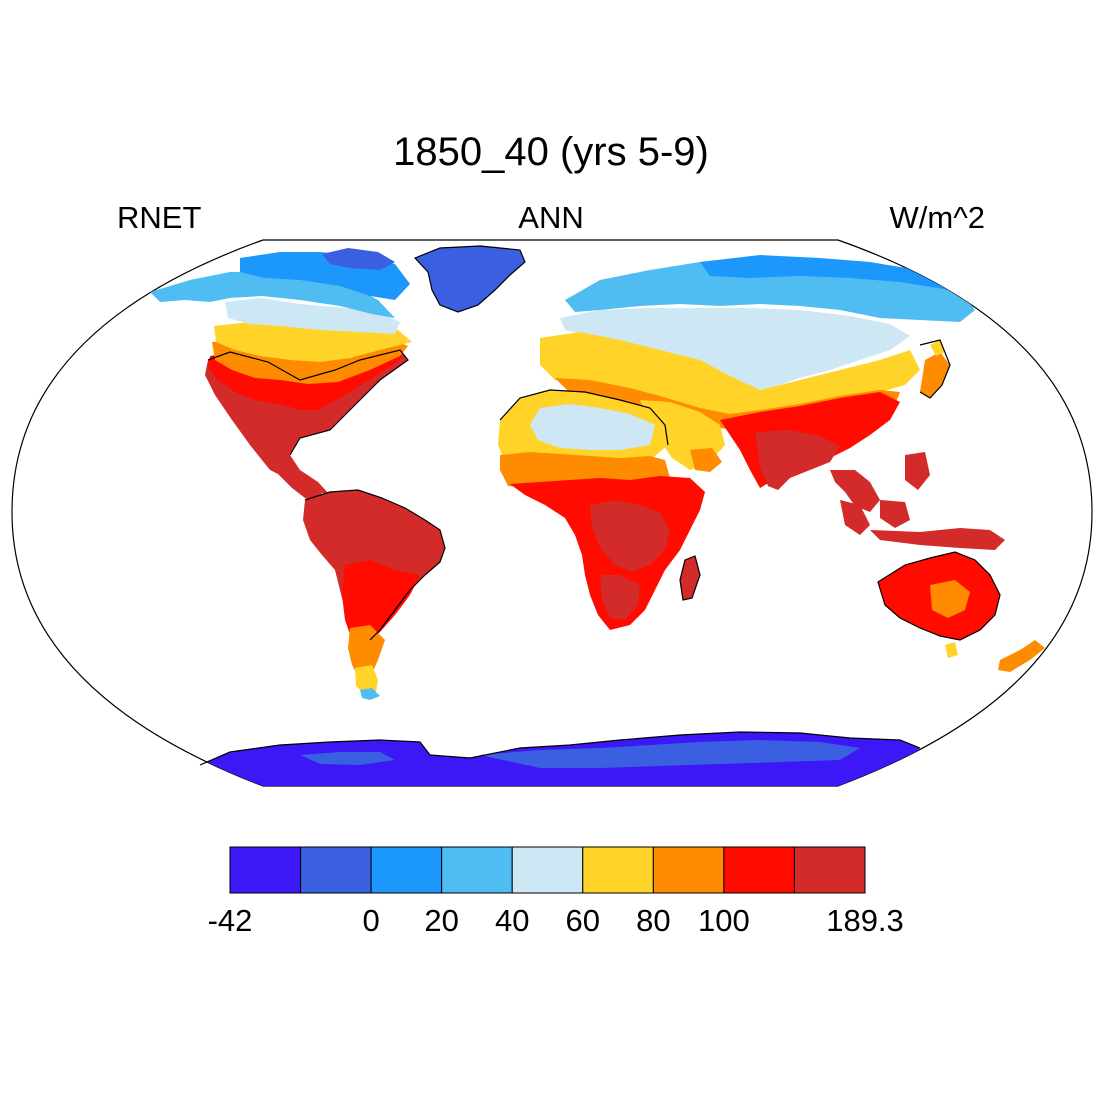 Image resolution: width=1102 pixels, height=1102 pixels. Describe the element at coordinates (939, 605) in the screenshot. I see `australia-landmass` at that location.